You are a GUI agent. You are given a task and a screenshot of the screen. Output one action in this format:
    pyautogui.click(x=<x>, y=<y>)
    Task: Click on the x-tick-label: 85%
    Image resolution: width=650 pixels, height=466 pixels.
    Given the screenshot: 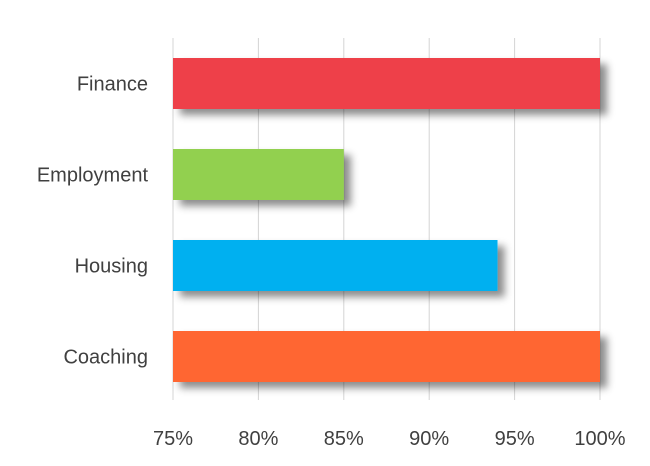 What is the action you would take?
    pyautogui.click(x=344, y=439)
    